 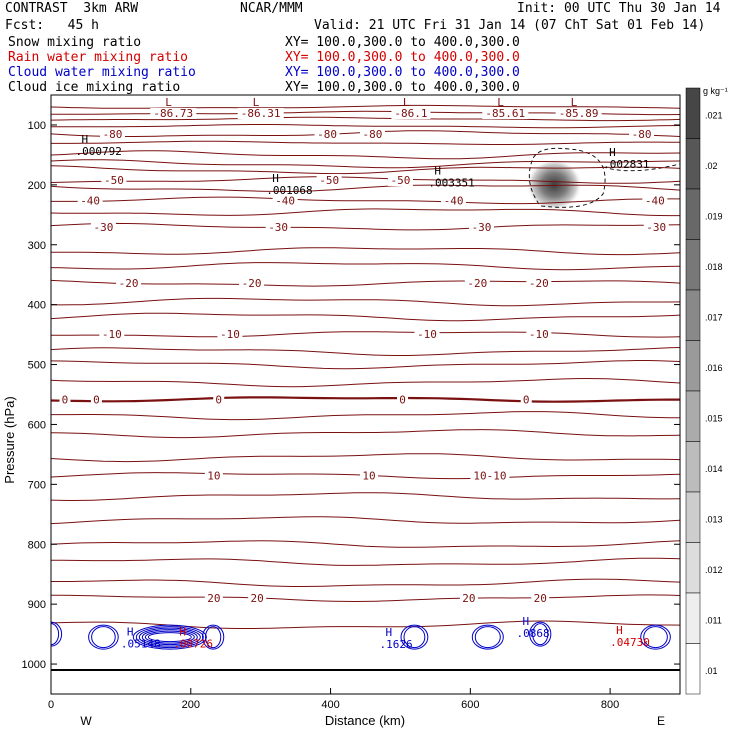 I want to click on field-snow-label: Snow mixing ratio, so click(x=75, y=42).